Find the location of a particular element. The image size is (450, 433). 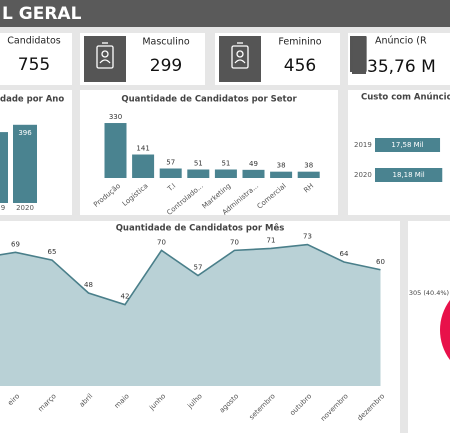

value-label: 65 is located at coordinates (52, 252).